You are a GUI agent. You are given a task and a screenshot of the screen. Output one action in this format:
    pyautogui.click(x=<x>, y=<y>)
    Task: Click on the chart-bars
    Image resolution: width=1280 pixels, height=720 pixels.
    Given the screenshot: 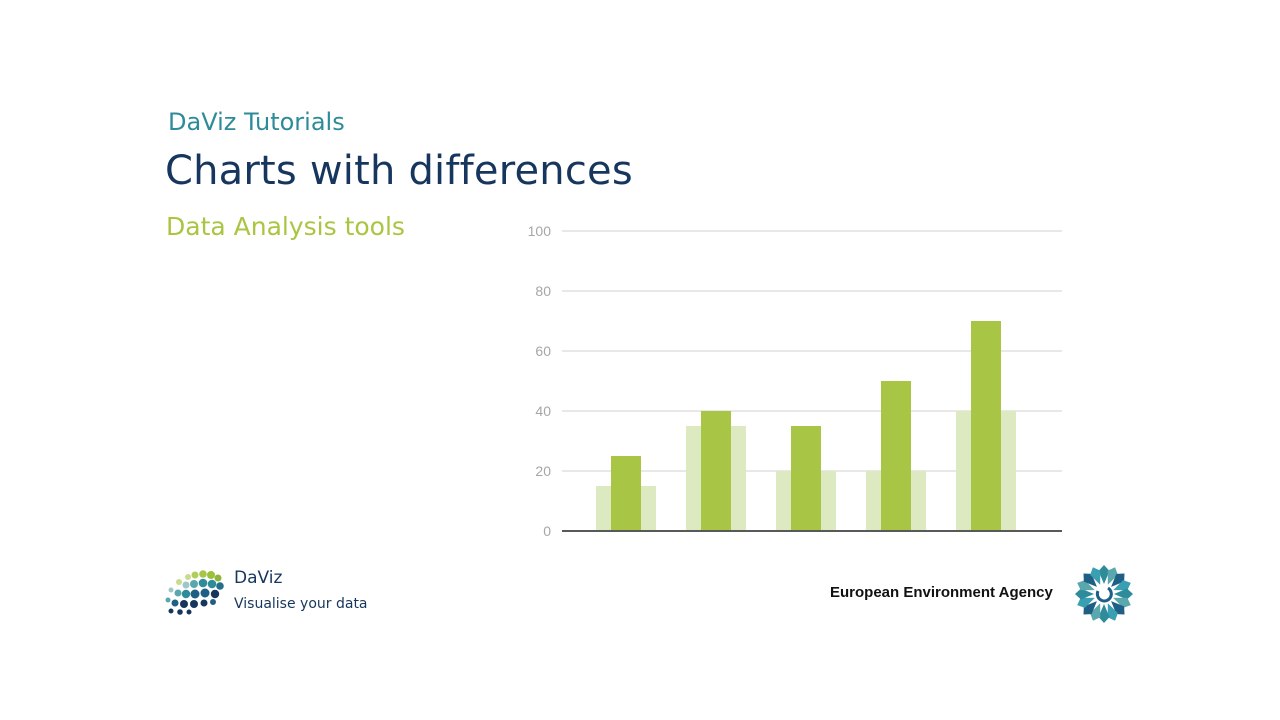 What is the action you would take?
    pyautogui.click(x=806, y=426)
    